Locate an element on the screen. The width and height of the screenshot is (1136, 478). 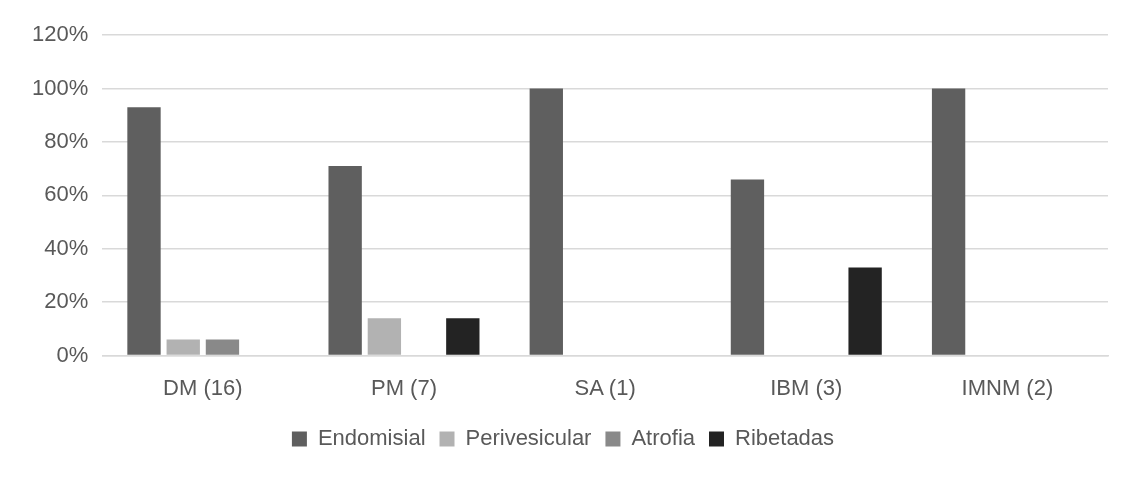
y-tick-label: 100% is located at coordinates (60, 87).